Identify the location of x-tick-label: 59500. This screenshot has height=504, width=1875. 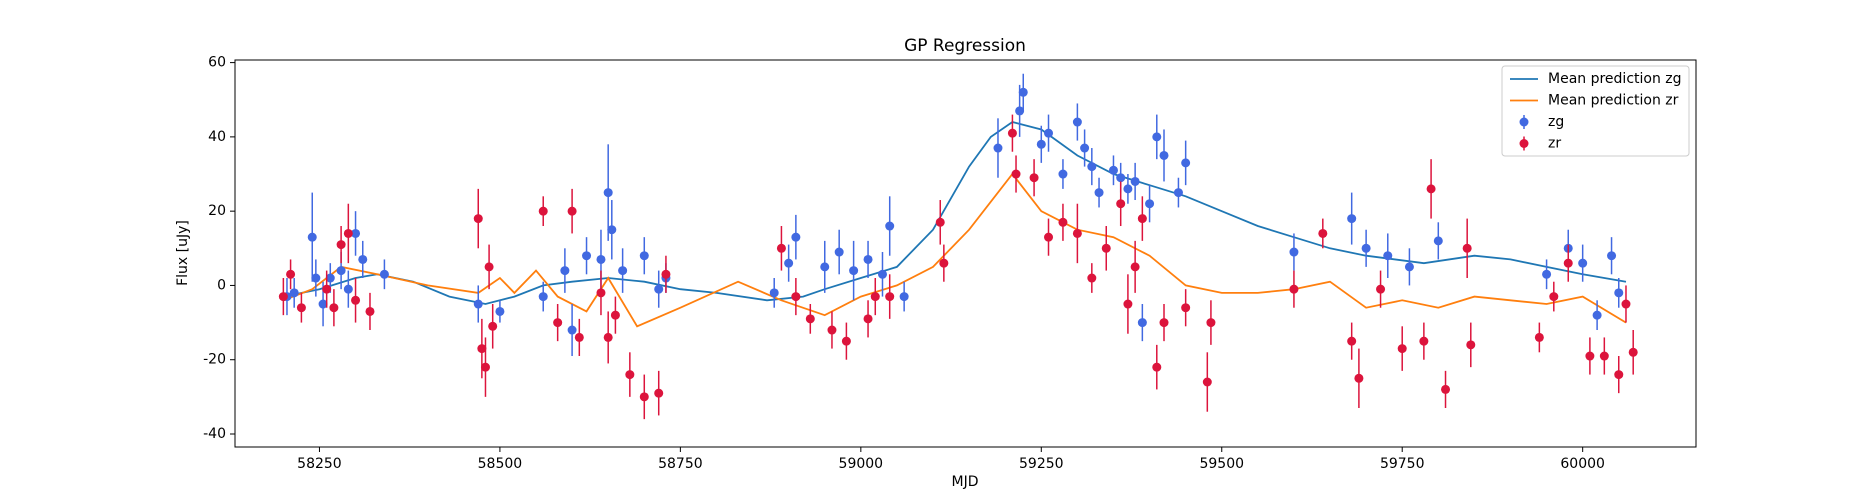
(1221, 464).